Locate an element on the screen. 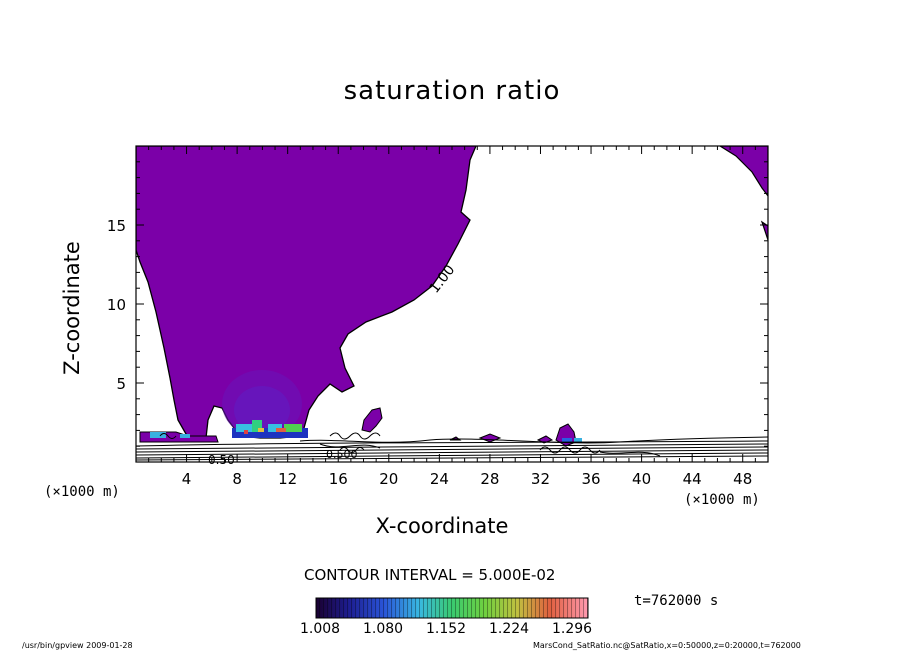 This screenshot has width=904, height=654. saturation-region-upper-right is located at coordinates (743, 193).